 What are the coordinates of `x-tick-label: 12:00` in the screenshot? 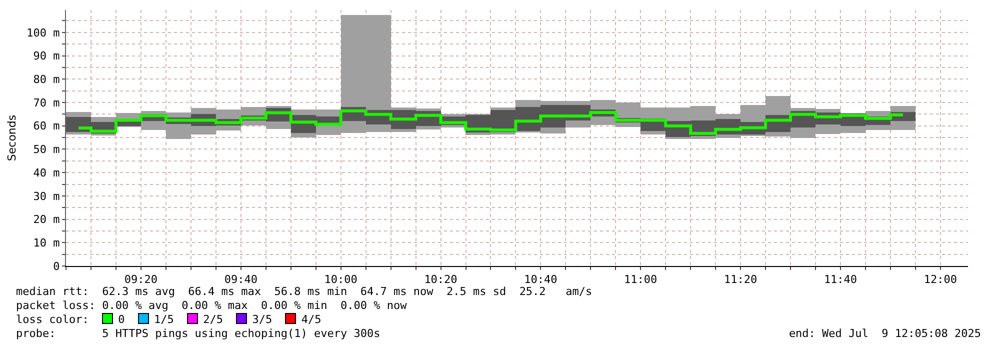 It's located at (940, 279).